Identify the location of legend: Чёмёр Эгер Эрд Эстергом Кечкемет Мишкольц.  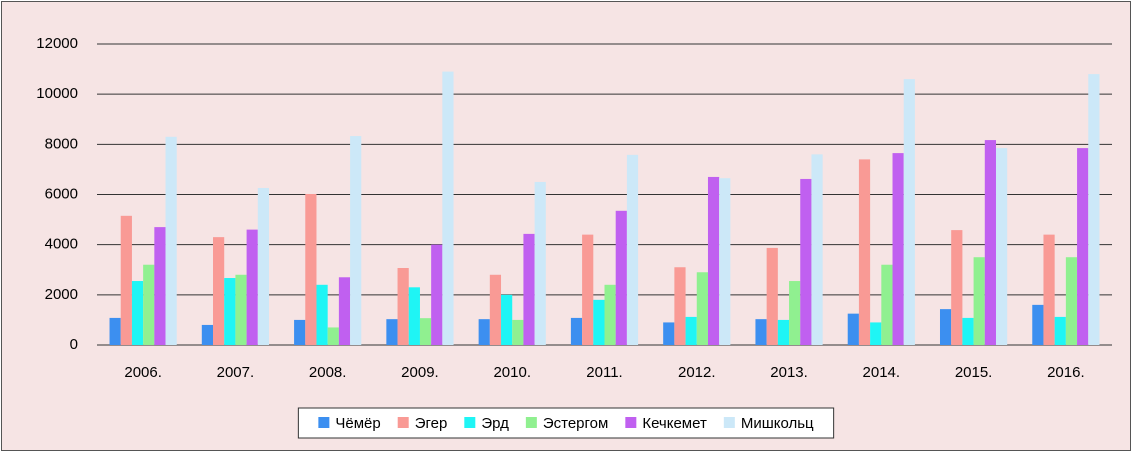
(566, 423).